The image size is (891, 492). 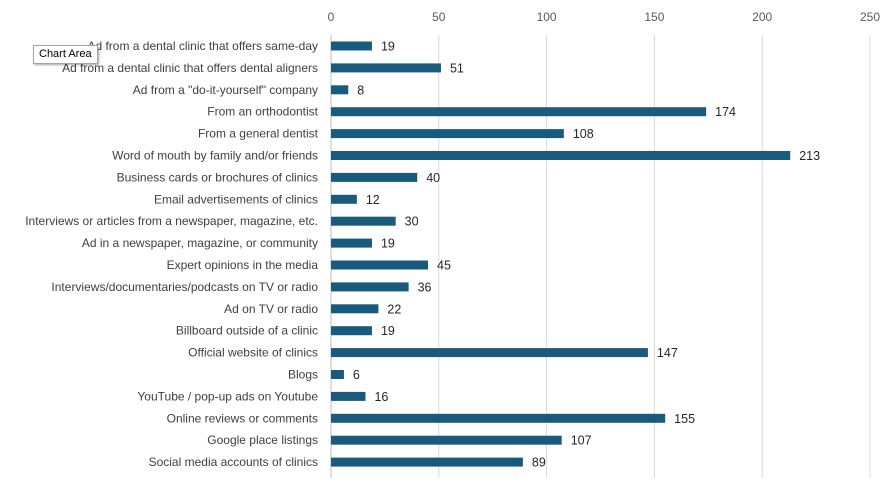 I want to click on data-label: 16, so click(x=381, y=397).